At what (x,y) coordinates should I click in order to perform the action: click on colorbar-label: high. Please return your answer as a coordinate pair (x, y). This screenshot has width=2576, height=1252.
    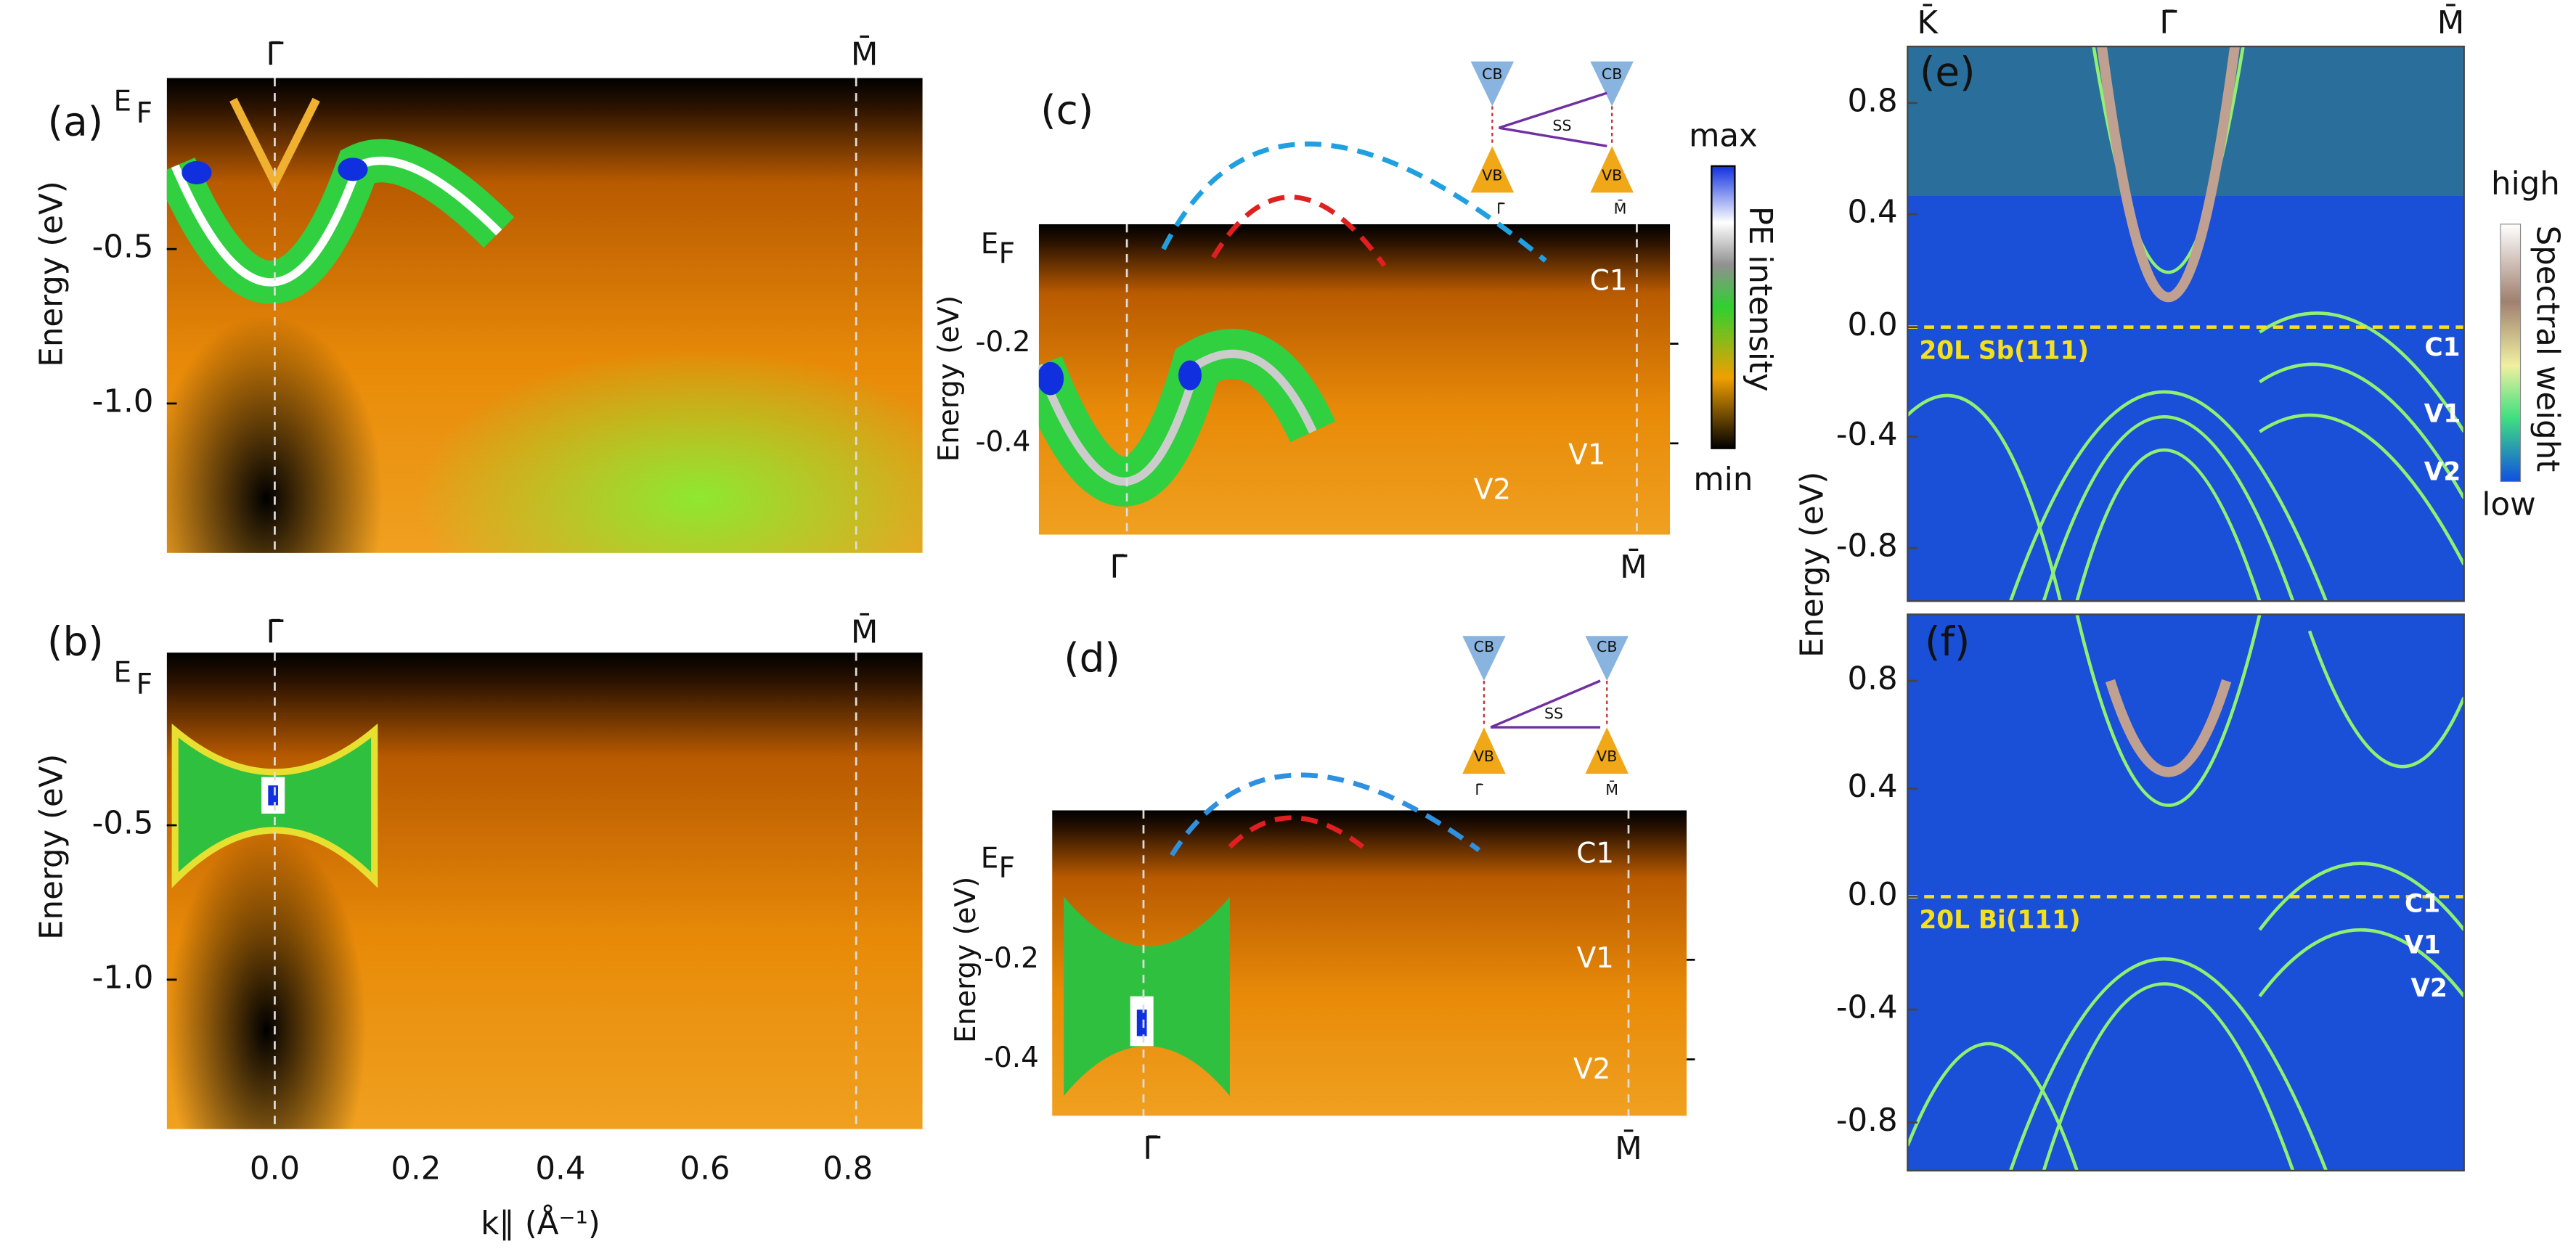
    Looking at the image, I should click on (2525, 184).